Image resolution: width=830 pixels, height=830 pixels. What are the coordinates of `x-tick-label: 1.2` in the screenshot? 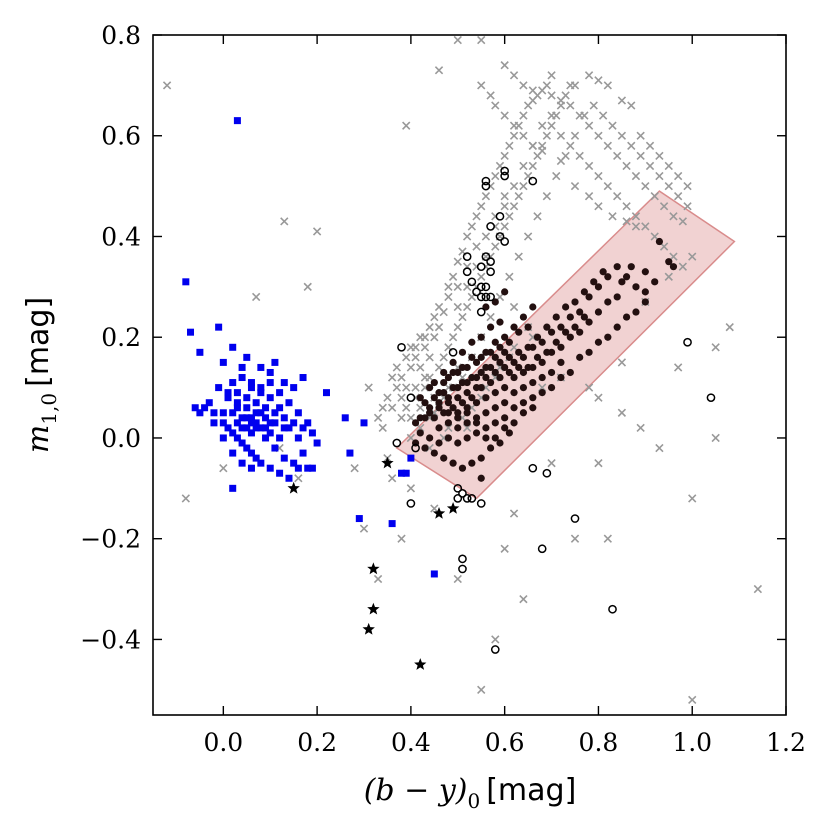 It's located at (786, 742).